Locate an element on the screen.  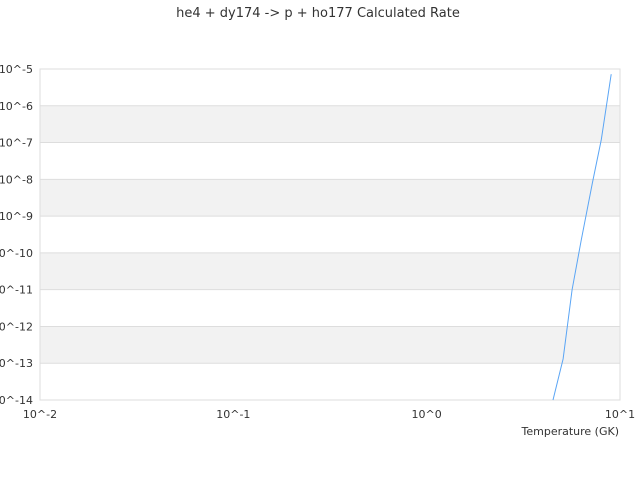
series-line is located at coordinates (582, 237).